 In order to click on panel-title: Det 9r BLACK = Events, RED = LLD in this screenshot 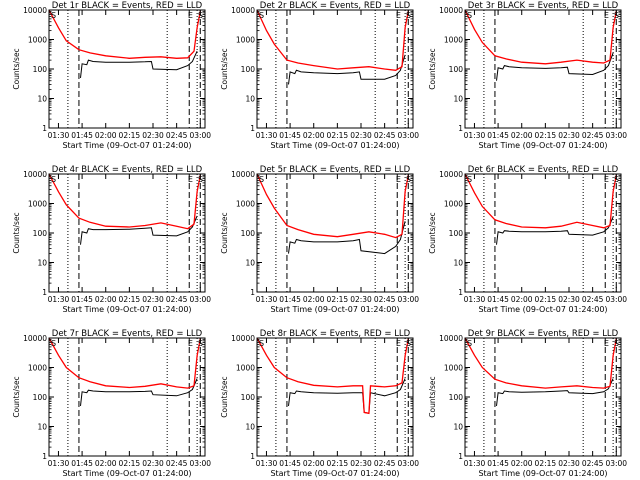, I will do `click(543, 334)`.